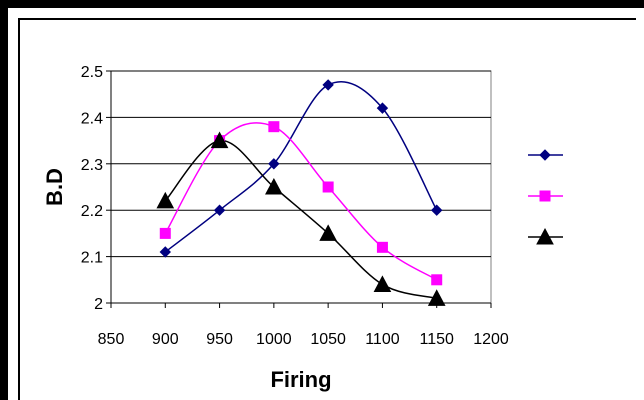 This screenshot has height=400, width=644. Describe the element at coordinates (92, 188) in the screenshot. I see `y-tick-labels: 2 2.1 2.2 2.3 2.4 2.5` at that location.